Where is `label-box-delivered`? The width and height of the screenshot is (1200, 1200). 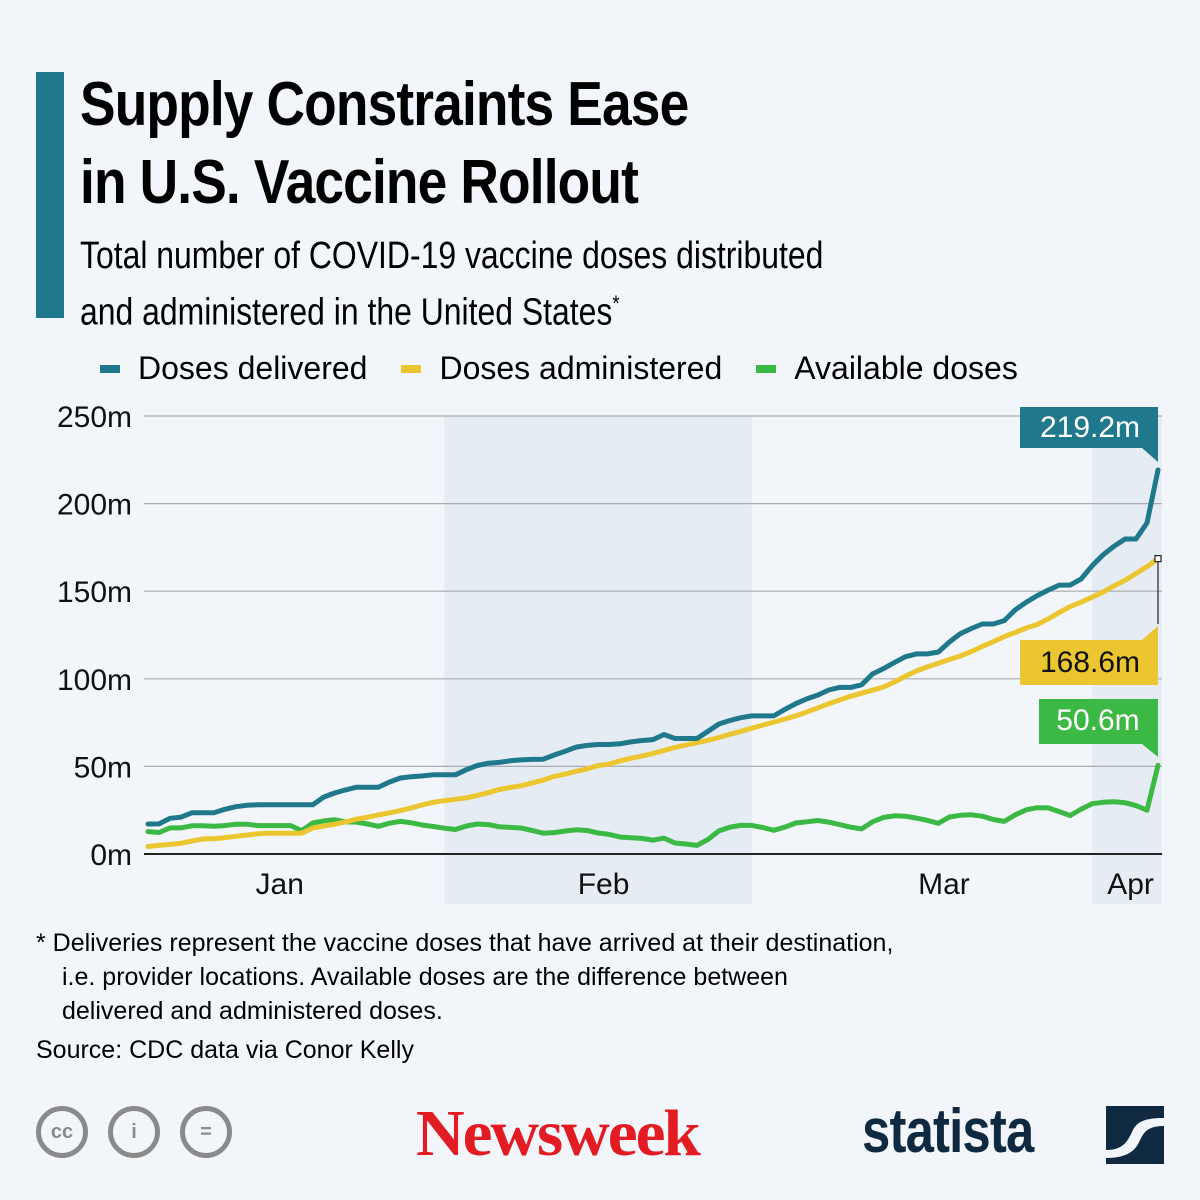
label-box-delivered is located at coordinates (1089, 434).